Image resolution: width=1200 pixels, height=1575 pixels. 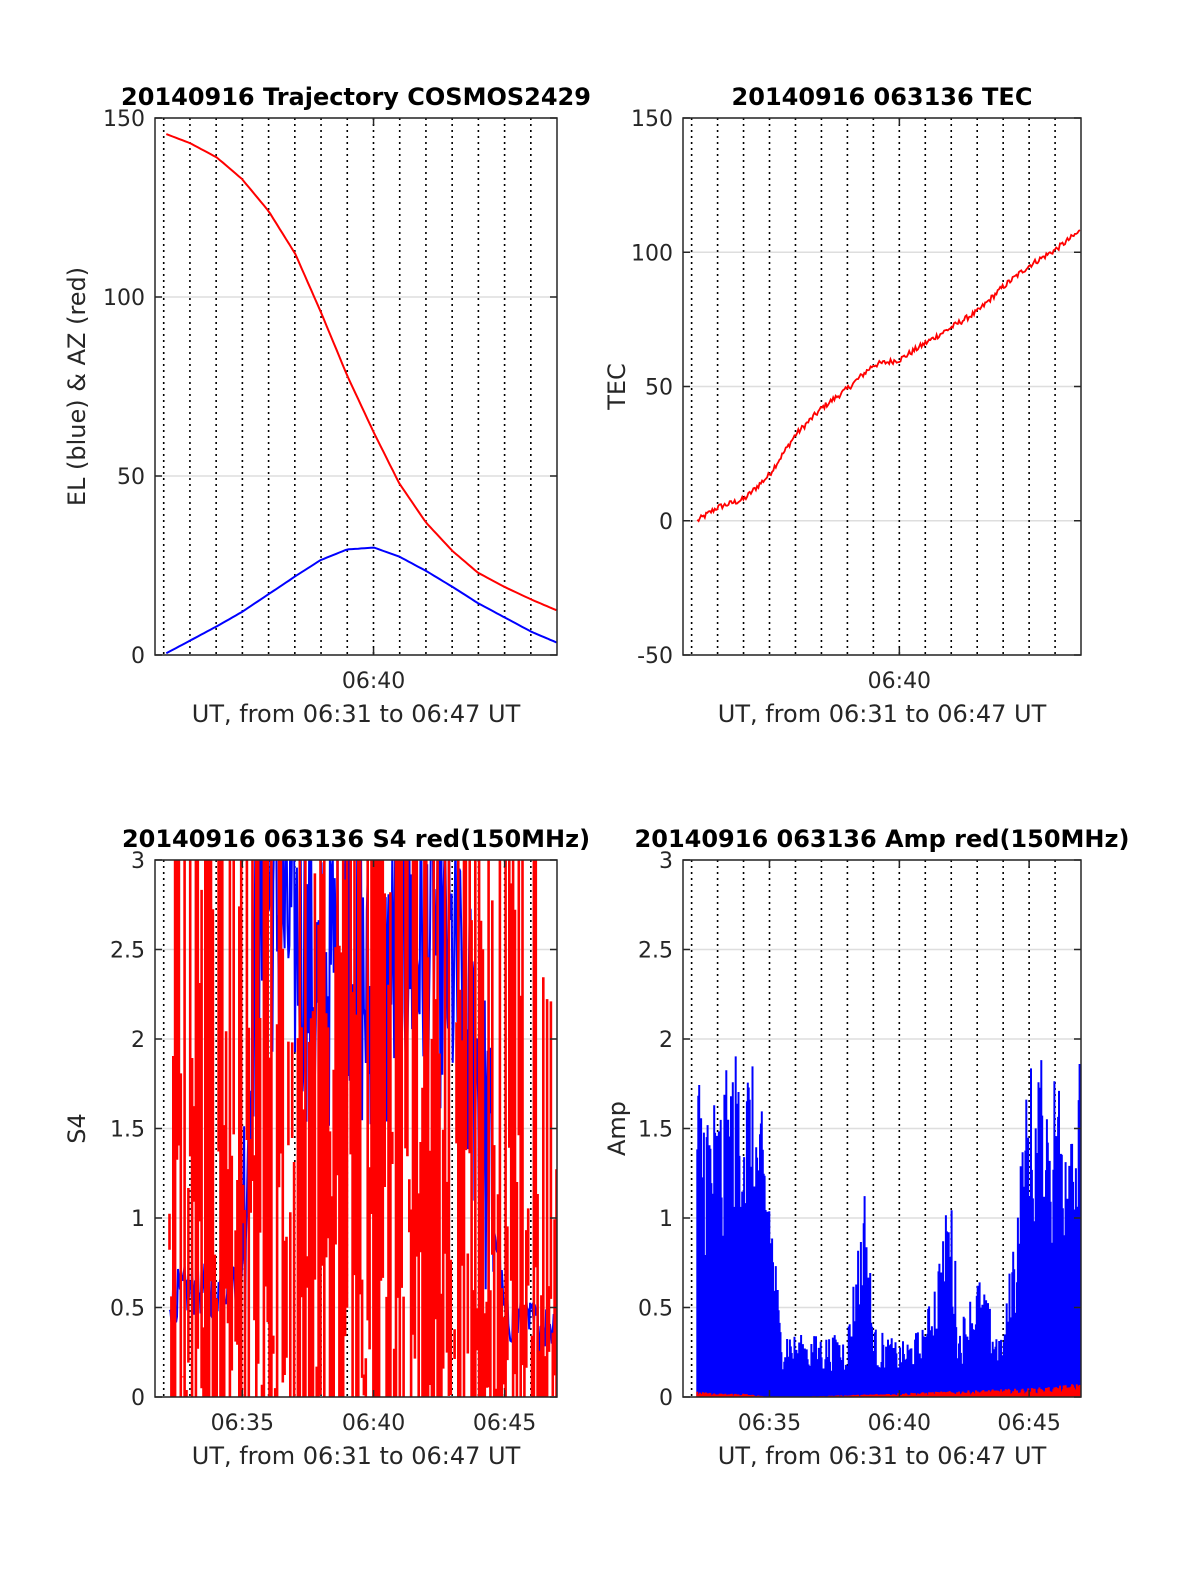 I want to click on series-noise, so click(x=888, y=1226).